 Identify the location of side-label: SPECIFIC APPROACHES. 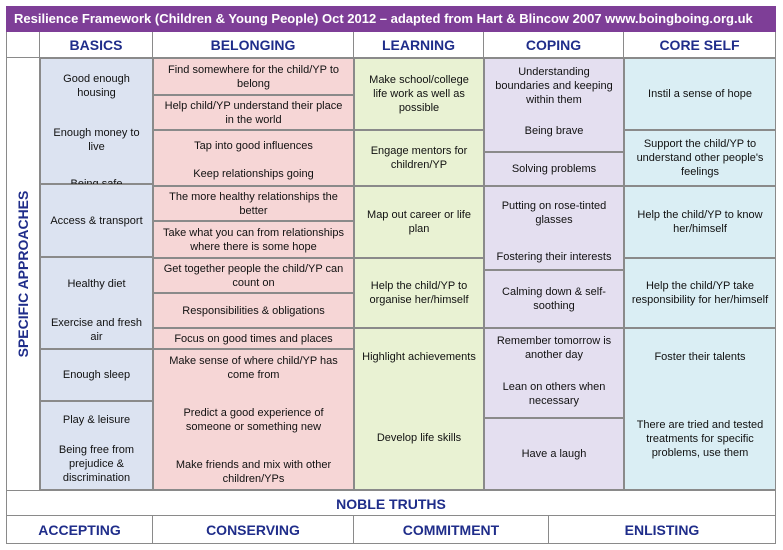
(23, 274).